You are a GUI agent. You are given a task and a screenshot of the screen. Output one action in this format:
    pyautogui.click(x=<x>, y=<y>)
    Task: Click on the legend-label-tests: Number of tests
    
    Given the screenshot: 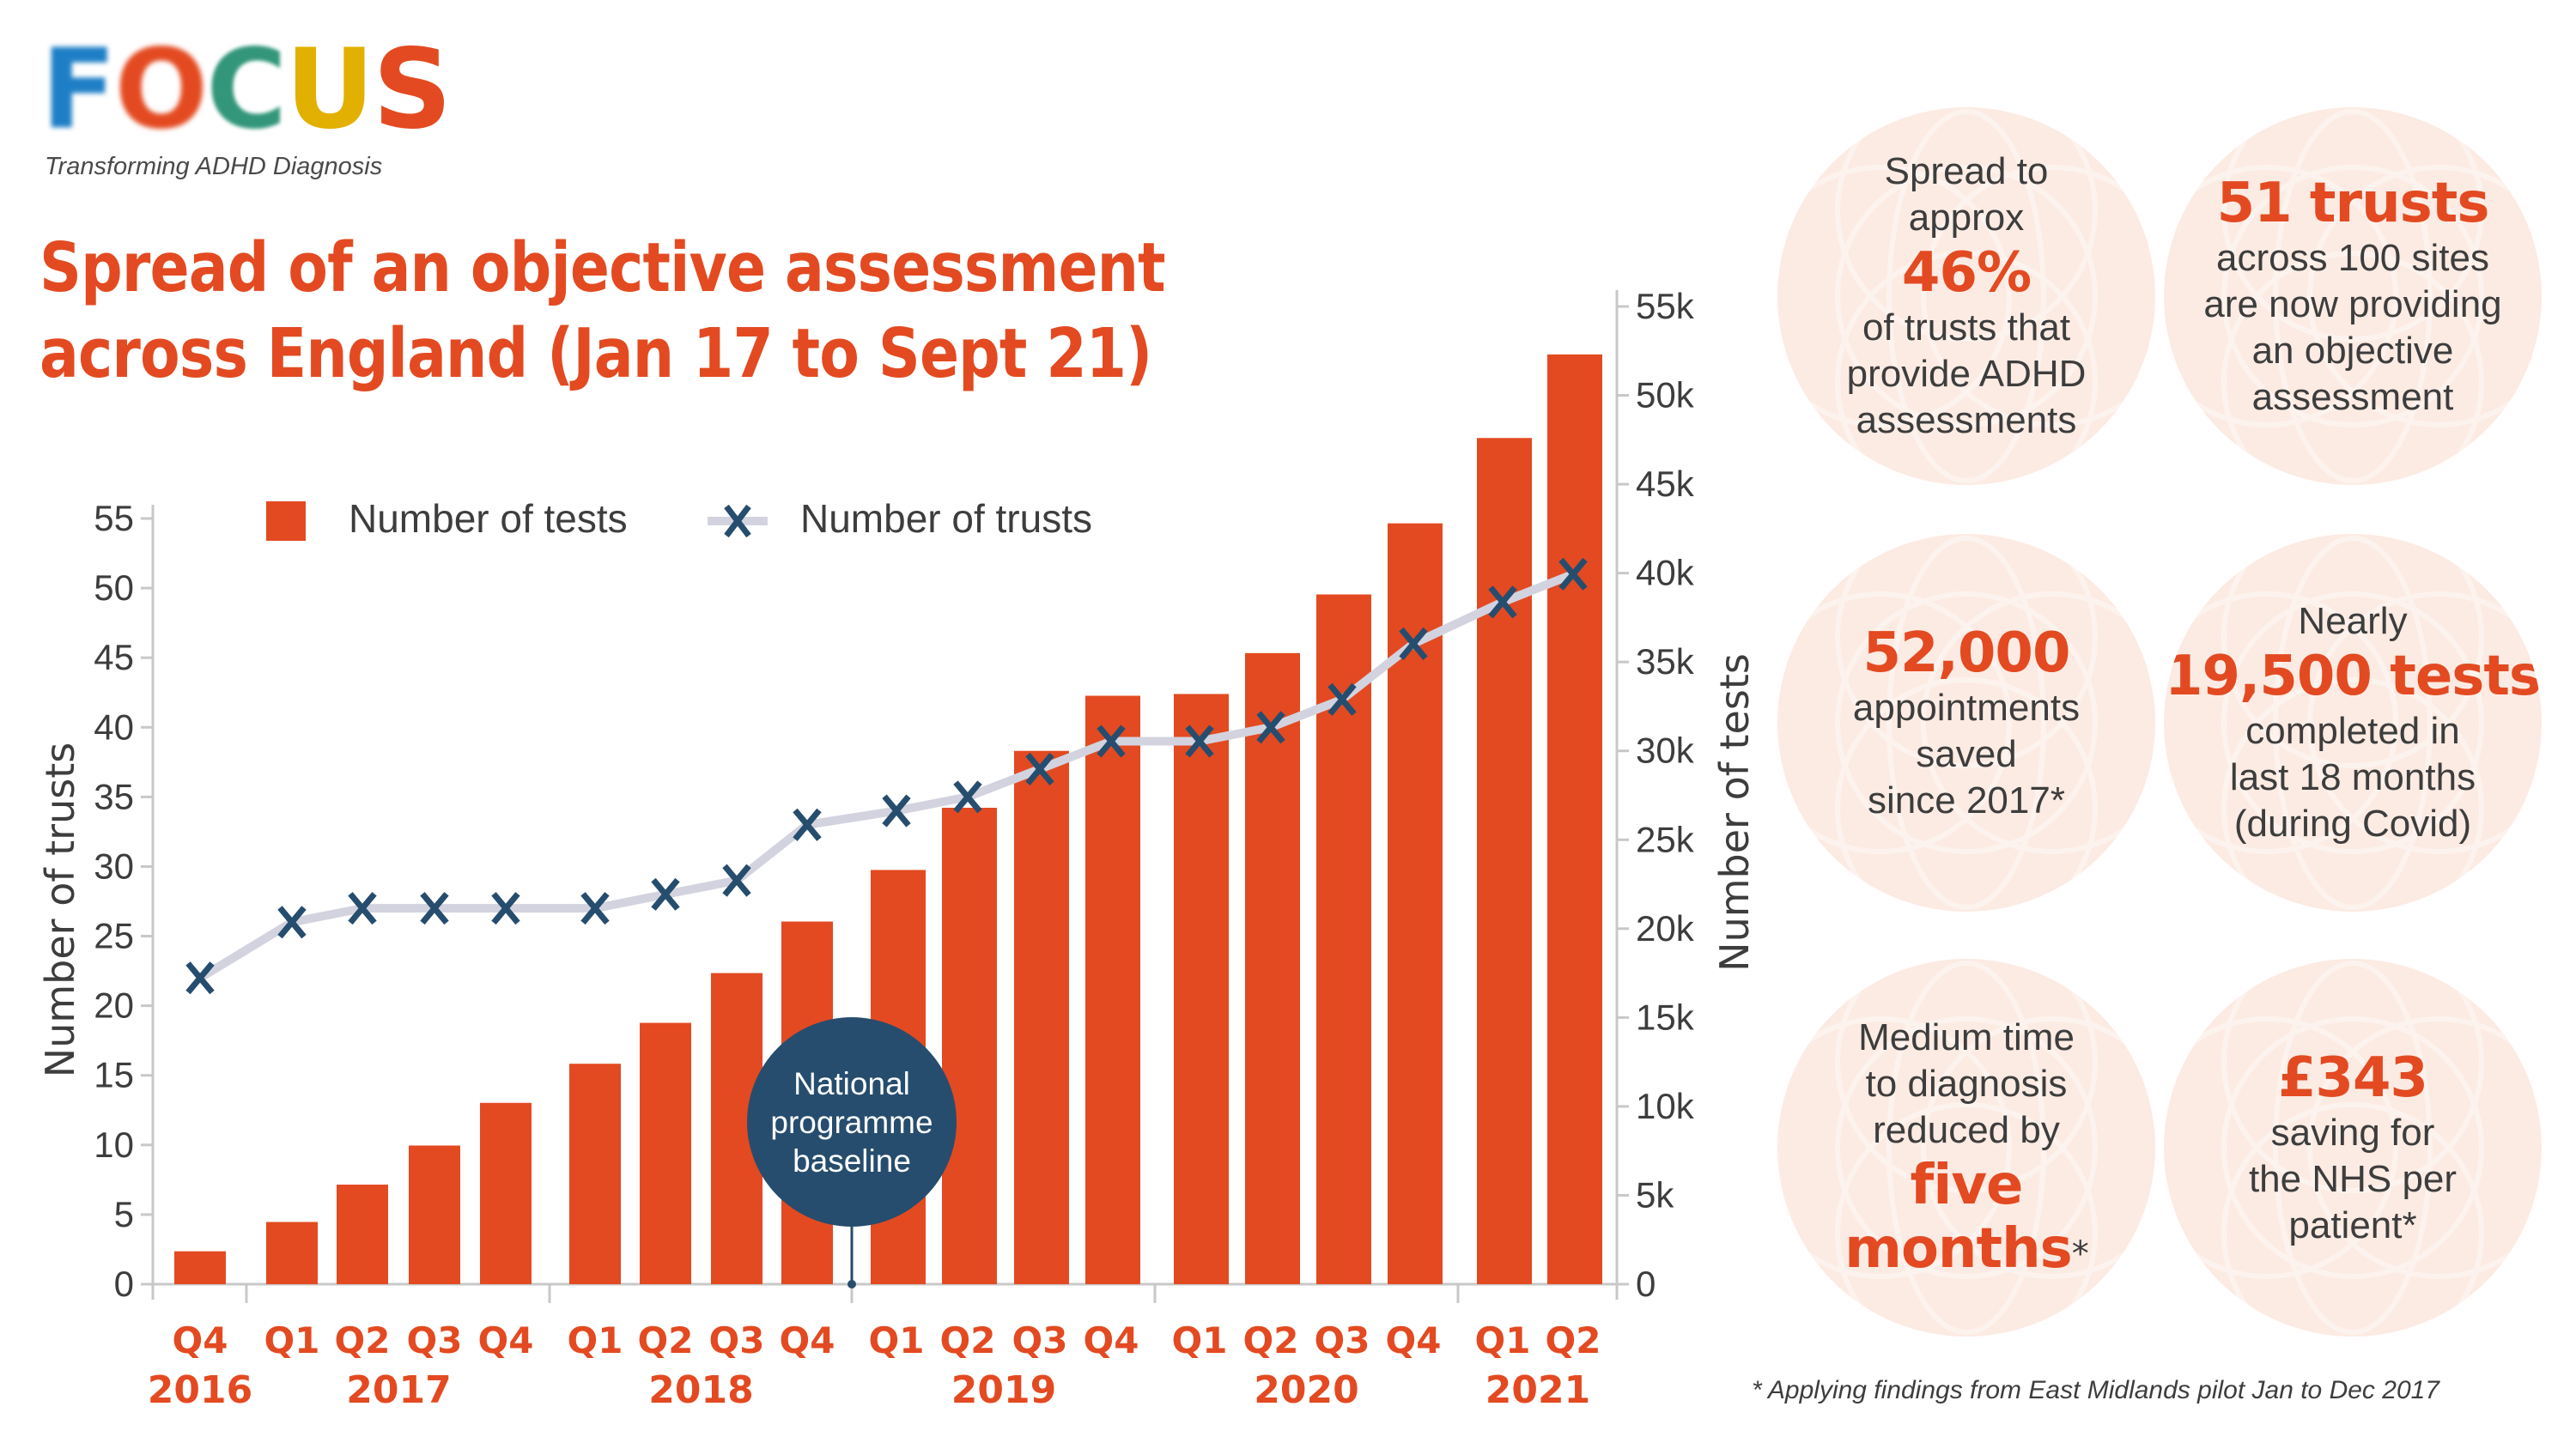 What is the action you would take?
    pyautogui.click(x=488, y=518)
    